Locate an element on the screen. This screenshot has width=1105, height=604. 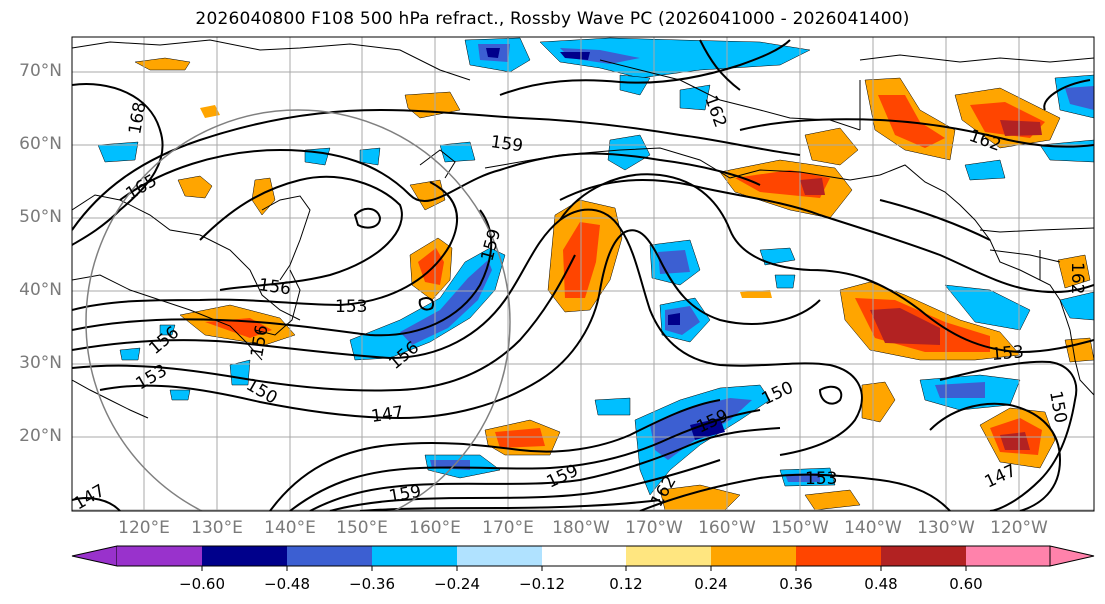
colorbar-extend-high is located at coordinates (1072, 556).